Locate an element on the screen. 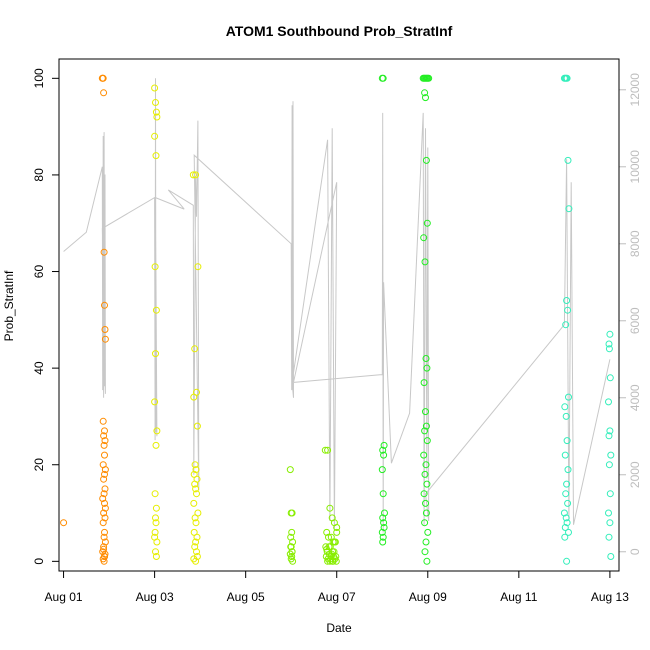 The image size is (650, 650). secondary-axis-layer: 0 2000 4000 6000 8000 10000 12000 is located at coordinates (630, 314).